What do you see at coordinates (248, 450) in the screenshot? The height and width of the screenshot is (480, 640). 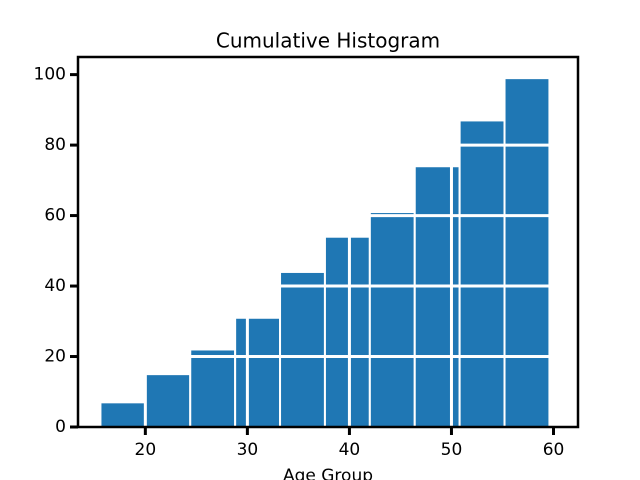 I see `x-tick-label: 30` at bounding box center [248, 450].